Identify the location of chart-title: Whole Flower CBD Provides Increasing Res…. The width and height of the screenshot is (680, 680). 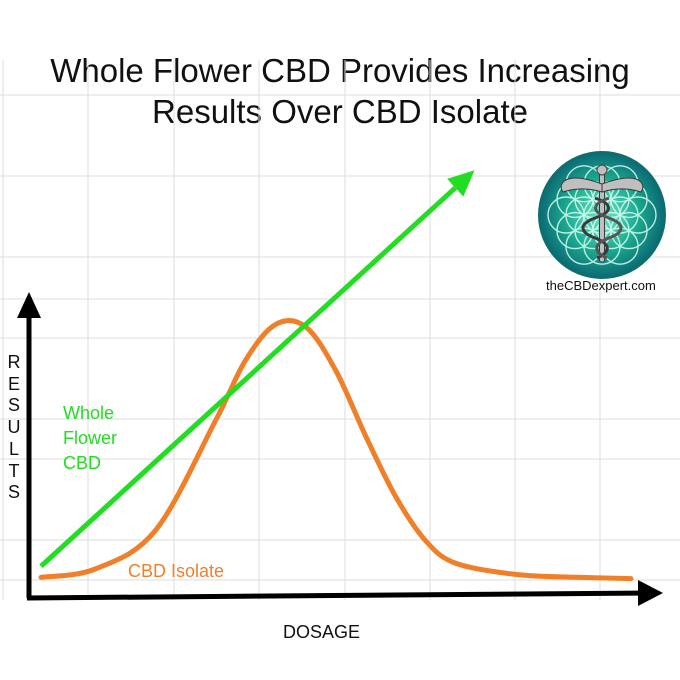
(340, 91).